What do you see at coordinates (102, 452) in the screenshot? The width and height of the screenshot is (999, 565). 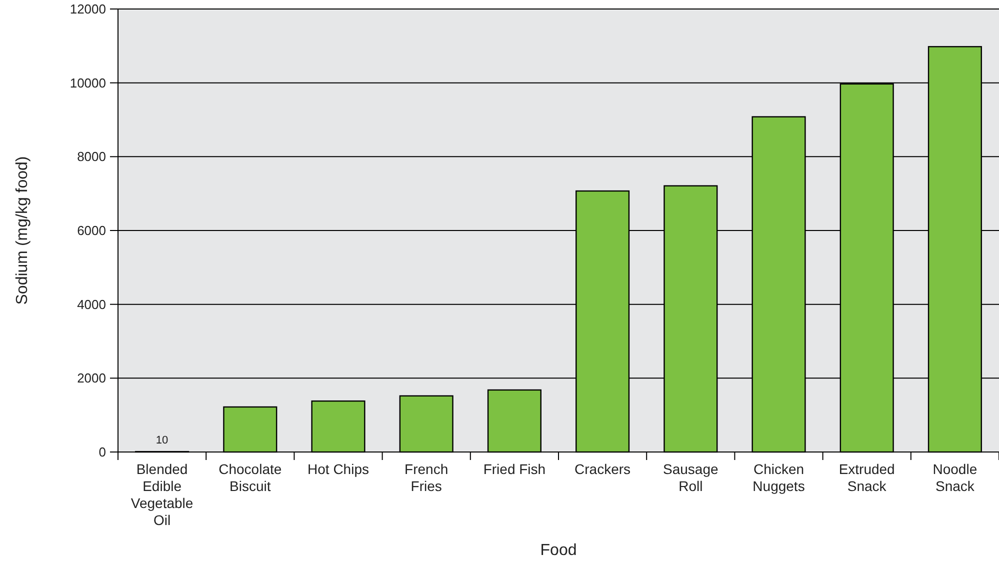 I see `y-tick-label: 0` at bounding box center [102, 452].